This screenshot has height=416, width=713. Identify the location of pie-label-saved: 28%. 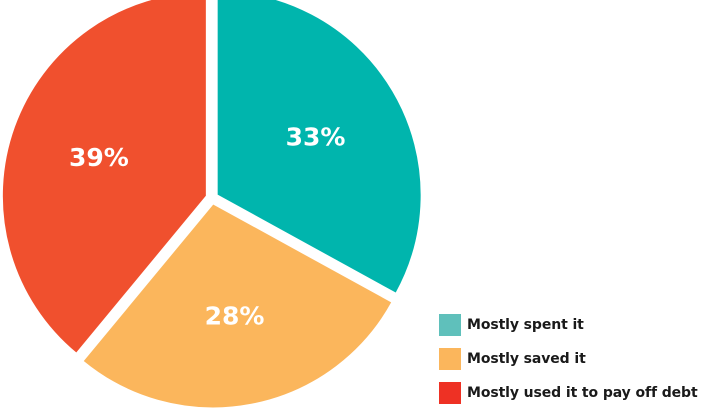
(235, 316).